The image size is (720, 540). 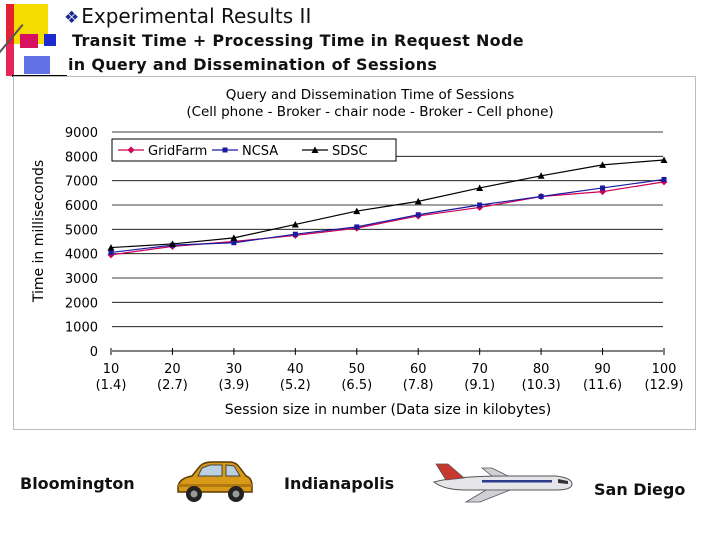 I want to click on x-tick-sublabel: (3.9), so click(x=233, y=385).